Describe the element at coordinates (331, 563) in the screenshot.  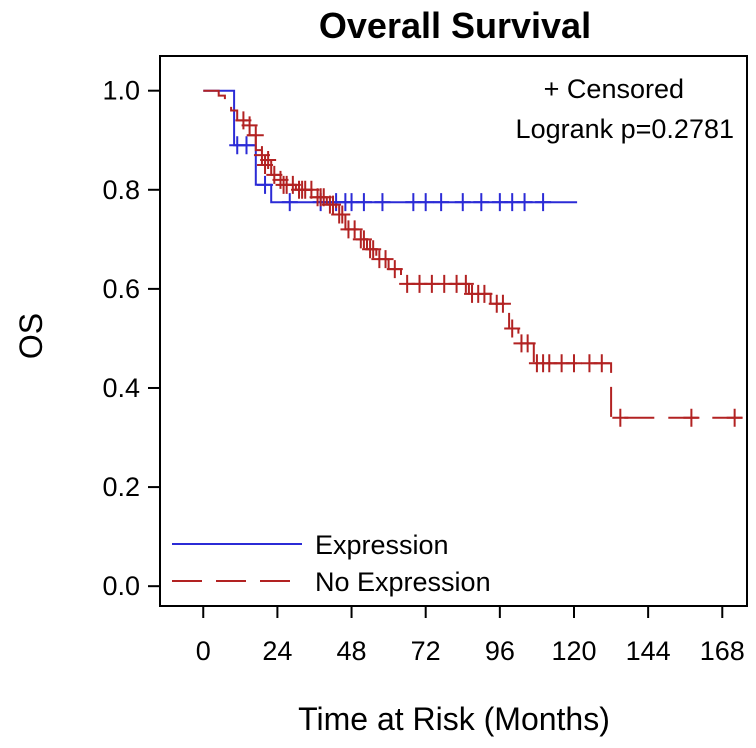
I see `legend: Expression No Expression` at that location.